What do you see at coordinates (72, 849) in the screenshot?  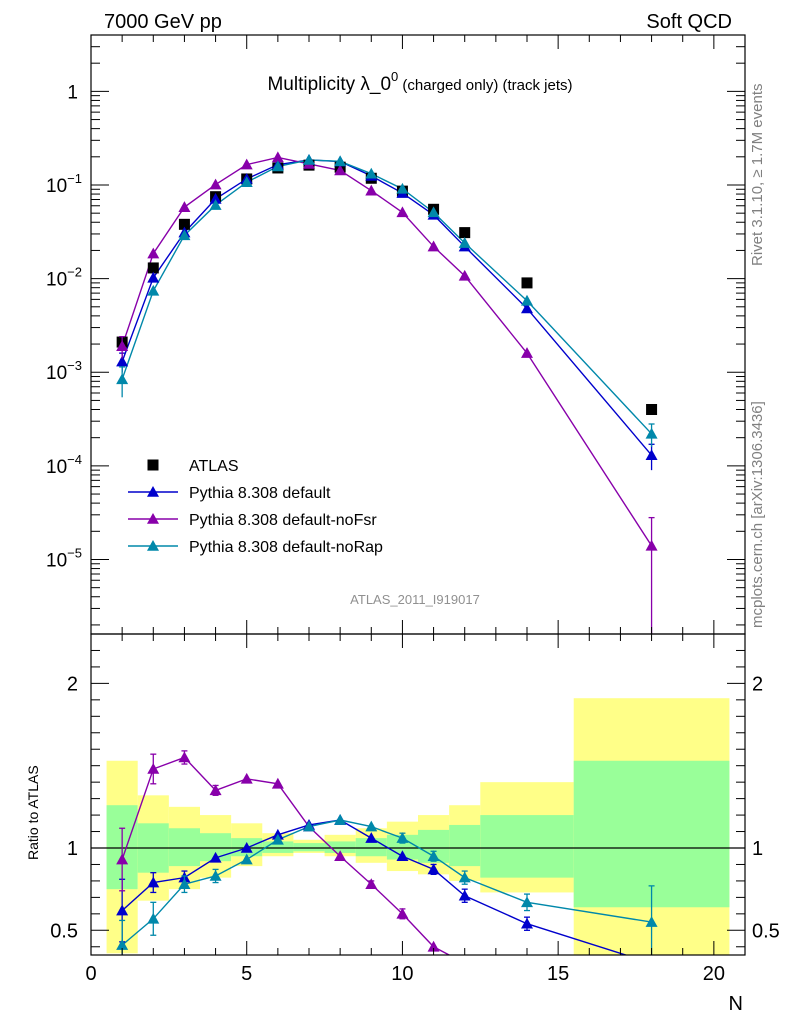 I see `ratio-y-tick-label: 1` at bounding box center [72, 849].